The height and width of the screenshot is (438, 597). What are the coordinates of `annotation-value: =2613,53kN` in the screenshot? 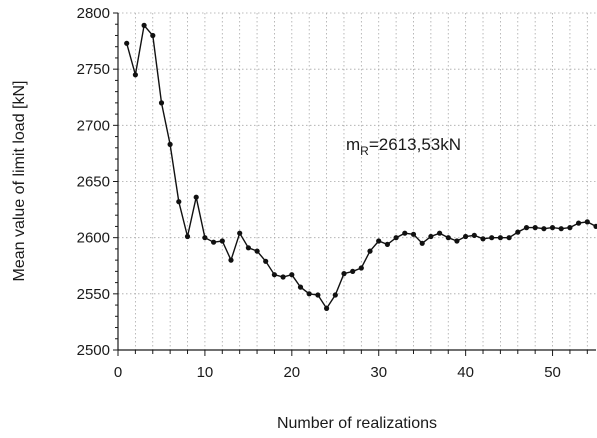 It's located at (415, 144).